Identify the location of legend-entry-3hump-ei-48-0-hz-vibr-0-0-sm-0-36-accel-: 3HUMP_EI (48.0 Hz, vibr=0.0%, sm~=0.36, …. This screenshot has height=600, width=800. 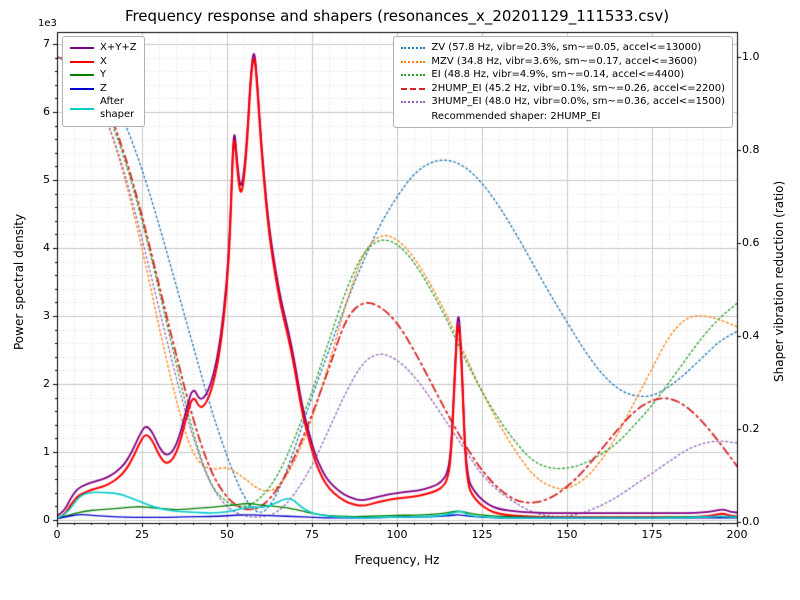
(563, 102).